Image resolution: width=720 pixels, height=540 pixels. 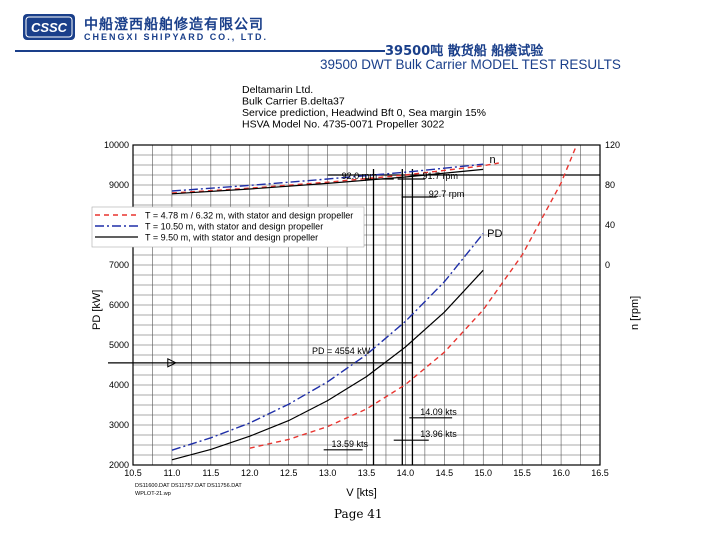 What do you see at coordinates (607, 265) in the screenshot?
I see `right-tick-label: 0` at bounding box center [607, 265].